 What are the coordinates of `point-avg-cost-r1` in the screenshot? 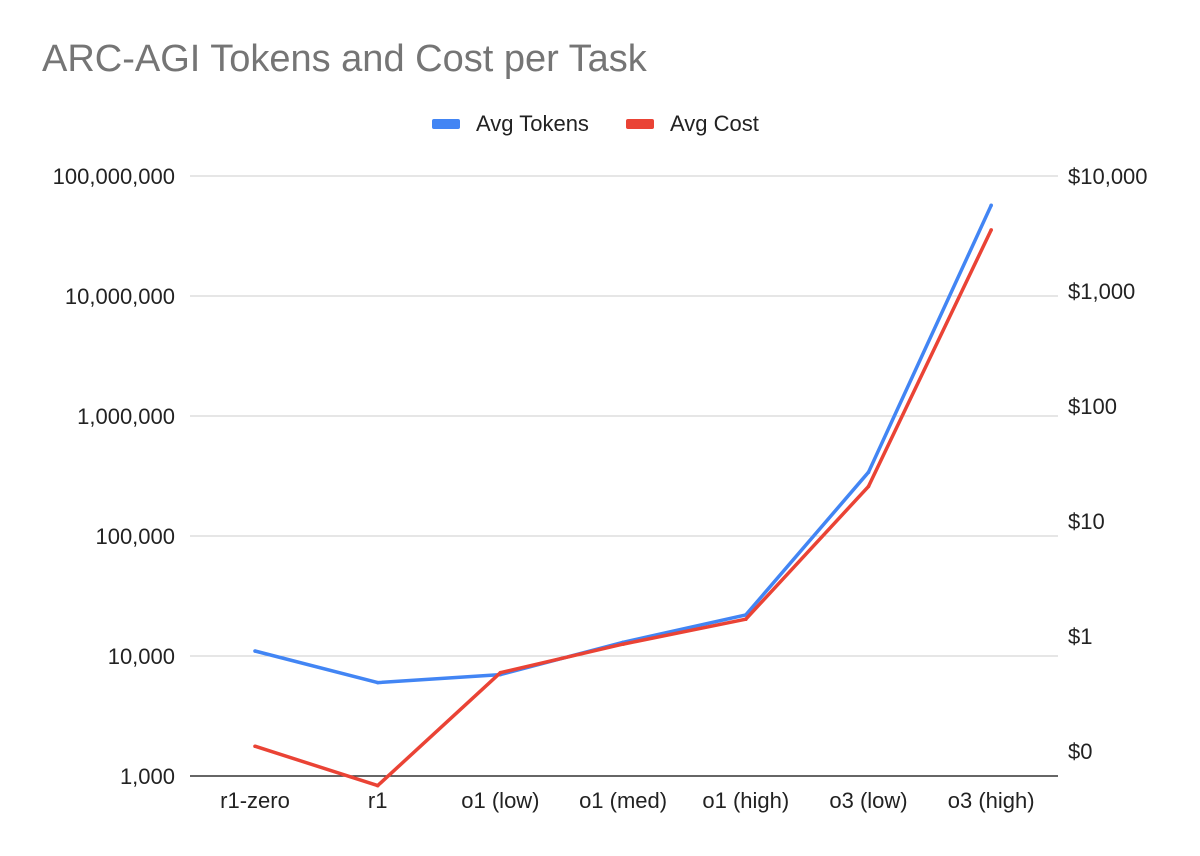 It's located at (377, 785).